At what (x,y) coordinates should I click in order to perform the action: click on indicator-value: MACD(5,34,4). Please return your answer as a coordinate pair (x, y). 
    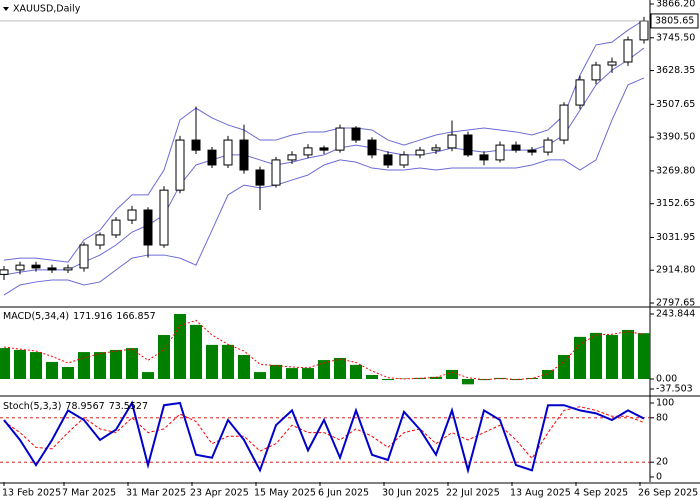
    Looking at the image, I should click on (36, 316).